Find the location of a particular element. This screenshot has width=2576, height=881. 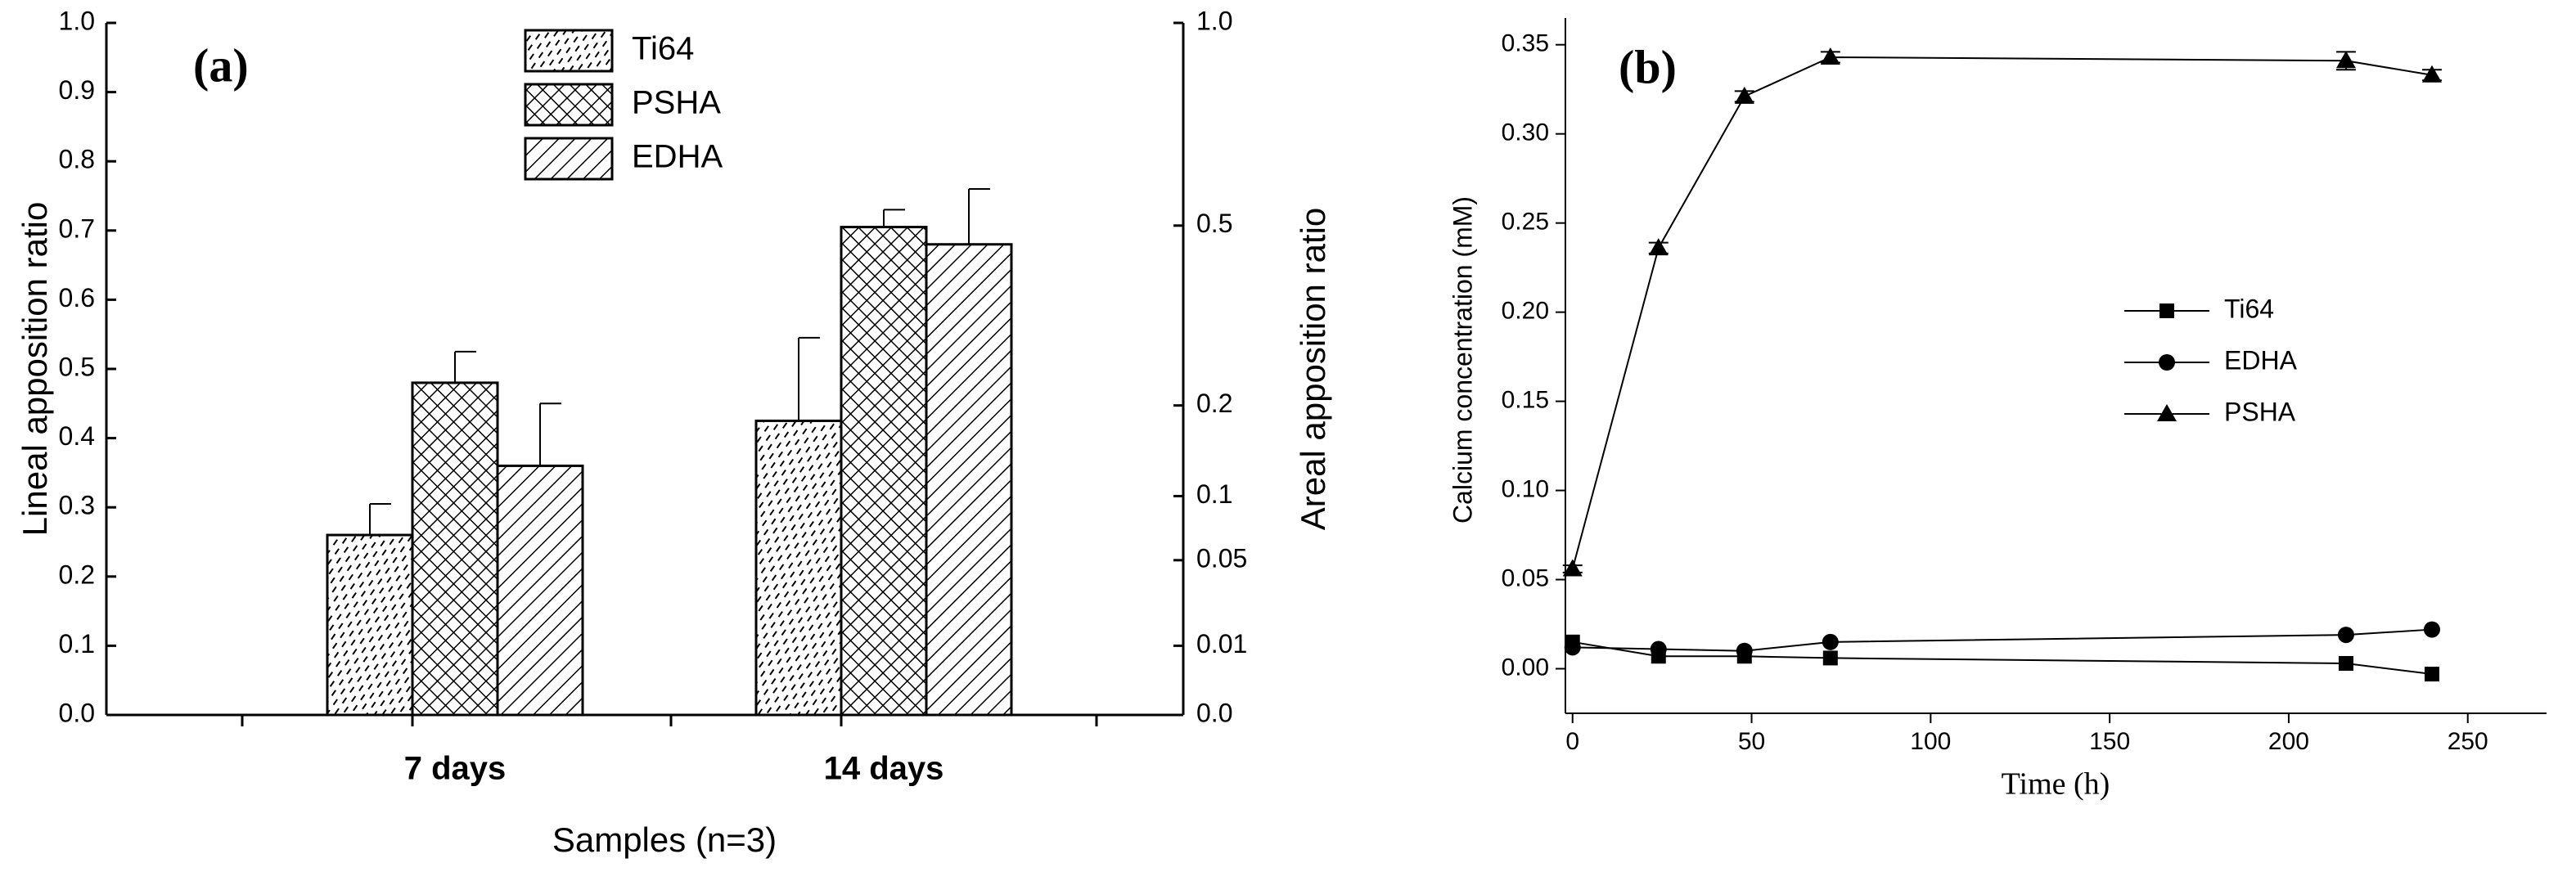

y2-tick-label: 0.5 is located at coordinates (1214, 224).